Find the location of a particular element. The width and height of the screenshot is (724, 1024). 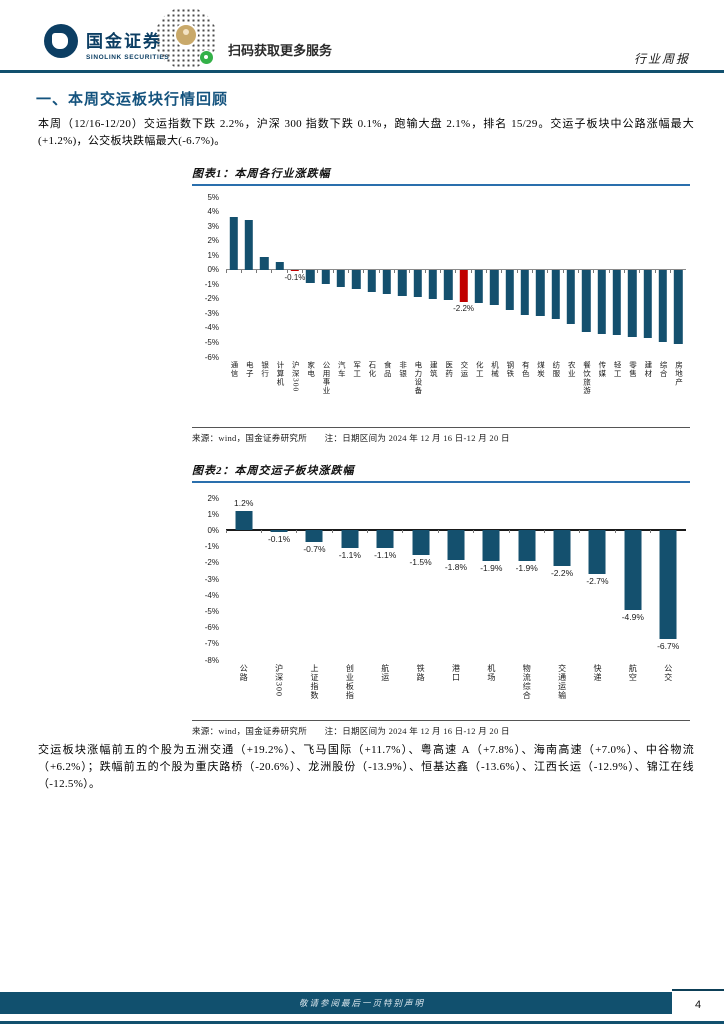

category-slot: 有色 is located at coordinates (524, 390).